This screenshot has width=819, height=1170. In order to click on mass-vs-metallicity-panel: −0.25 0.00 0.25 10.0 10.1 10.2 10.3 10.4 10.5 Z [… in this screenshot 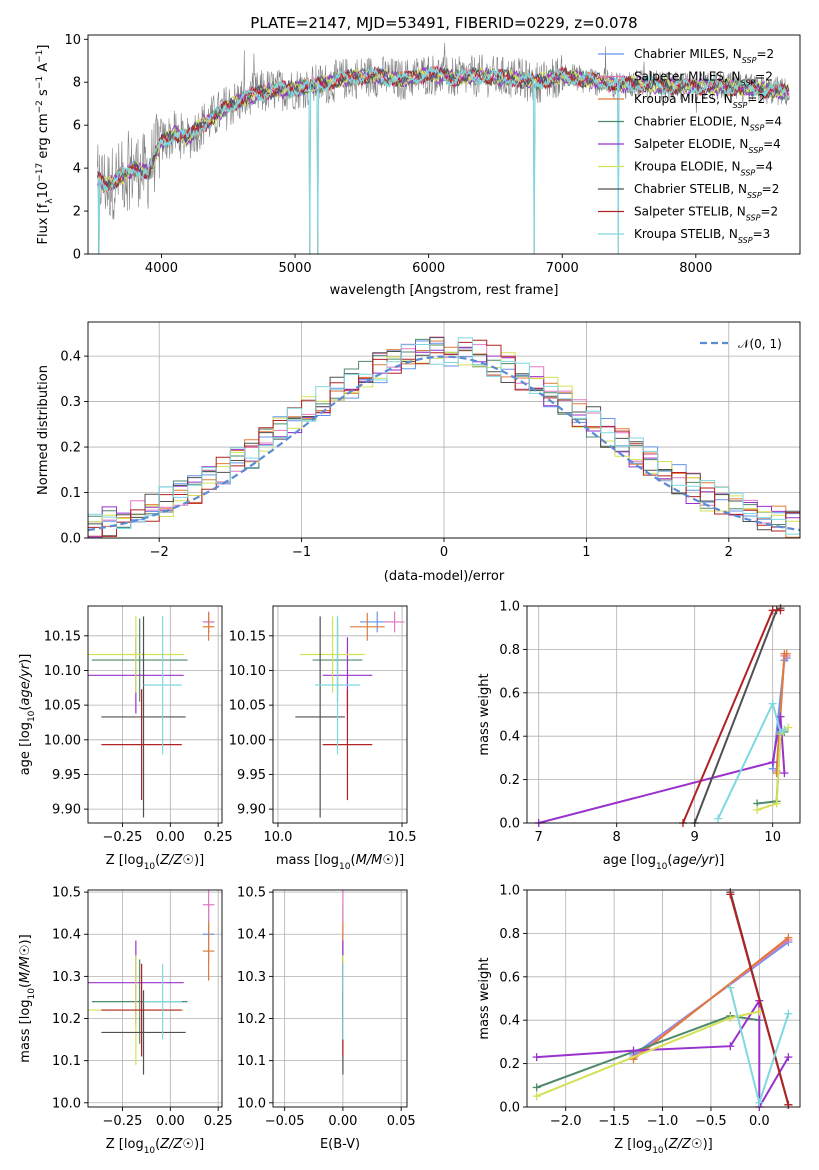, I will do `click(125, 1021)`.